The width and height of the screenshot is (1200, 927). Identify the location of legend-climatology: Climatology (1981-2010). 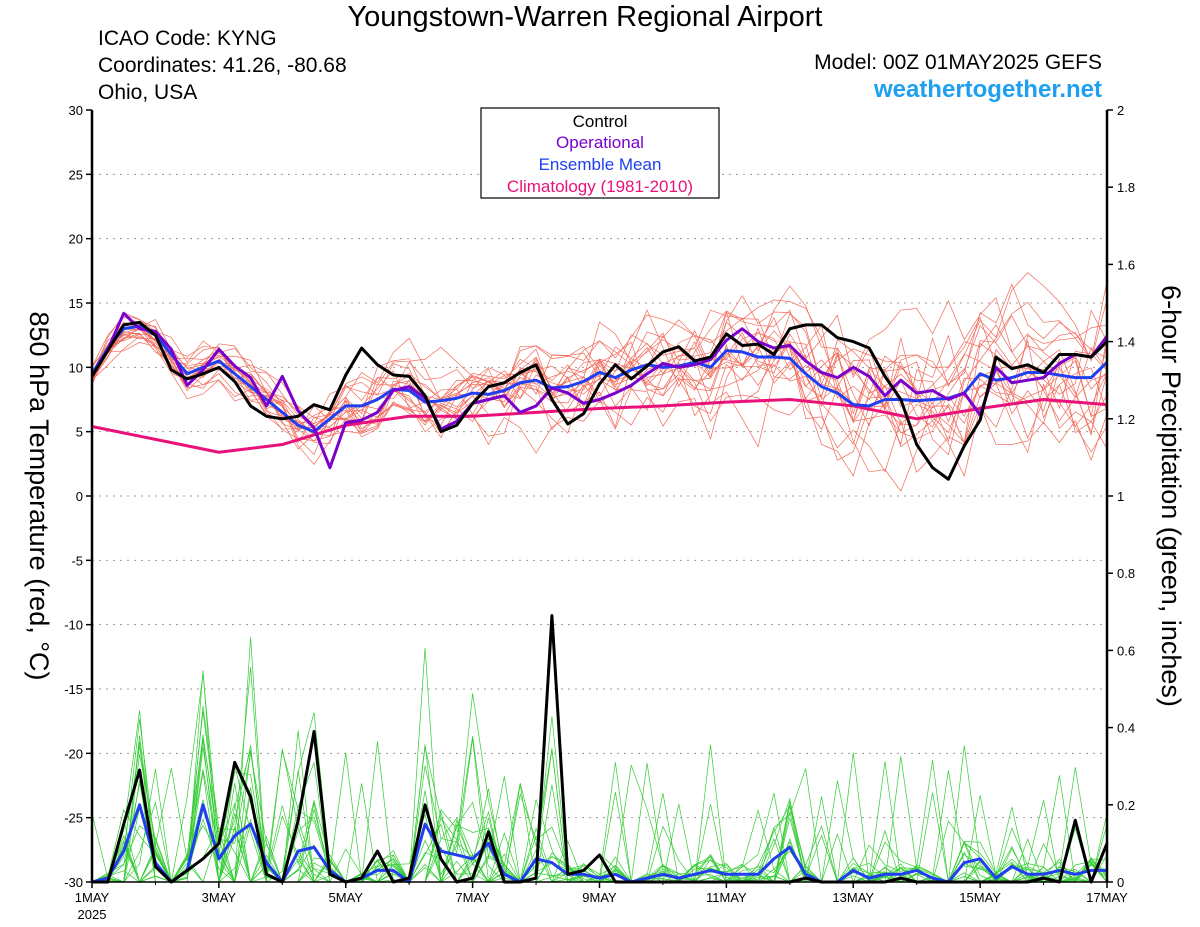
(600, 186).